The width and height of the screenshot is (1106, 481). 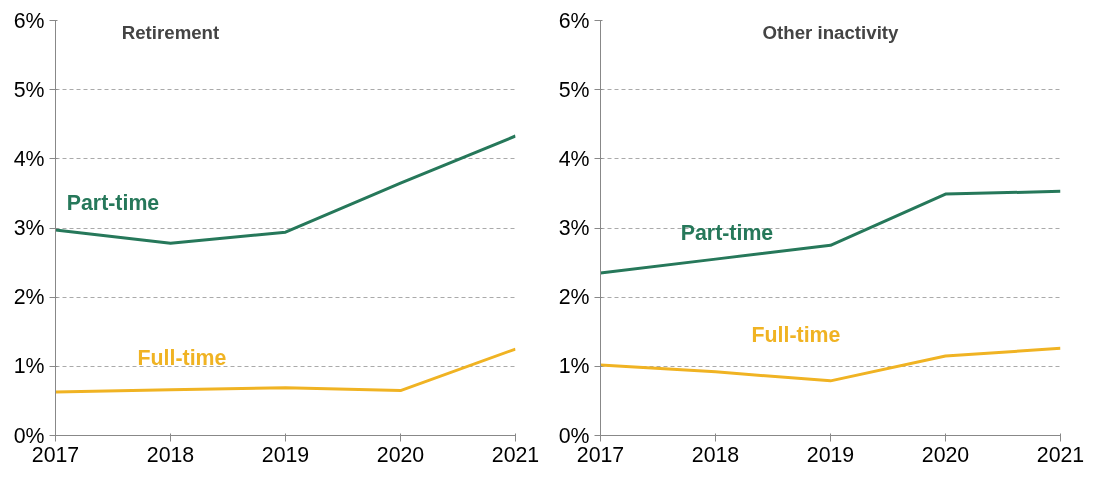 I want to click on chart-title: Retirement, so click(x=170, y=33).